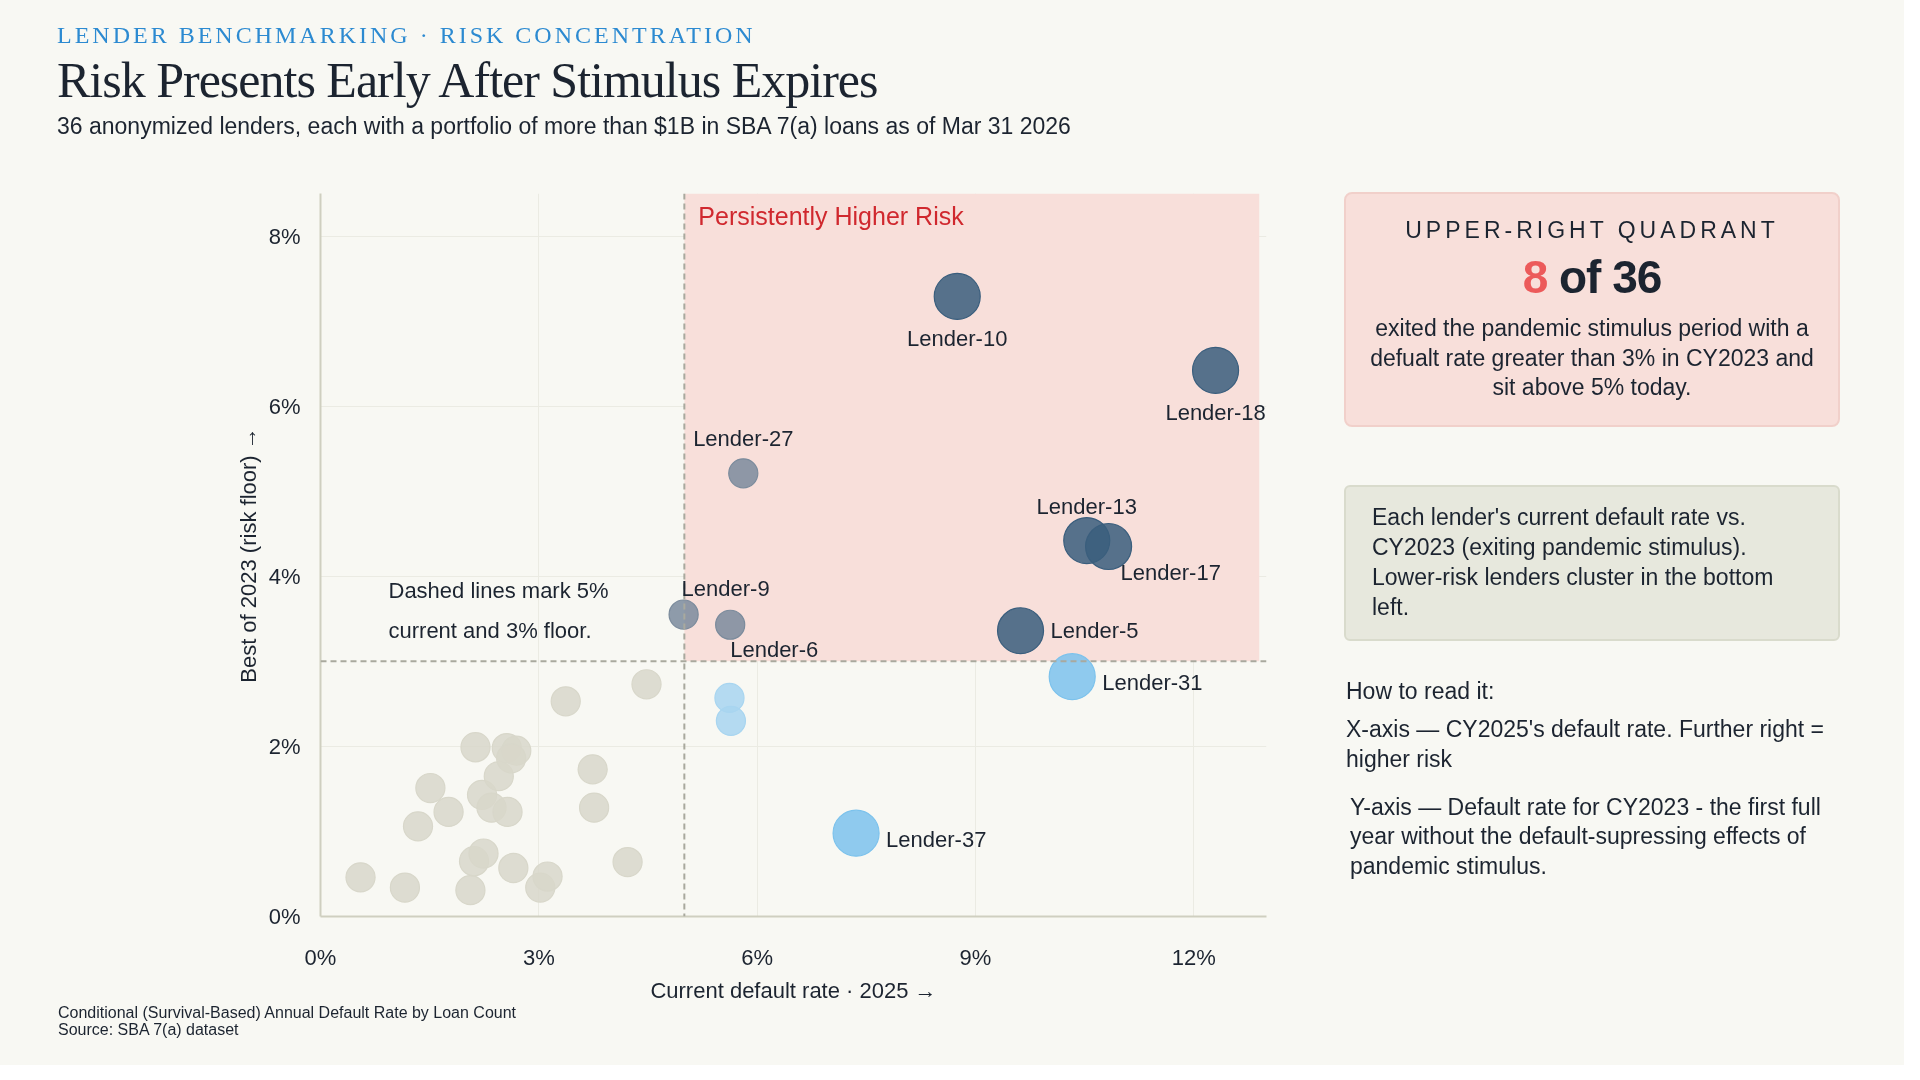  I want to click on text: LENDER BENCHMARKING · RISK CONCENTRATION, so click(407, 35).